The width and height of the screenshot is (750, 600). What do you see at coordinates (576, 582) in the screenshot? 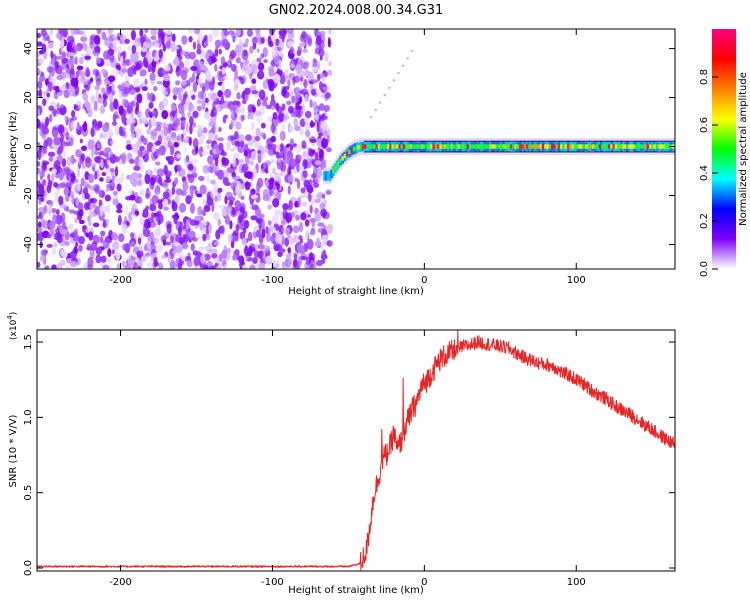
I see `x-tick-label: 100` at bounding box center [576, 582].